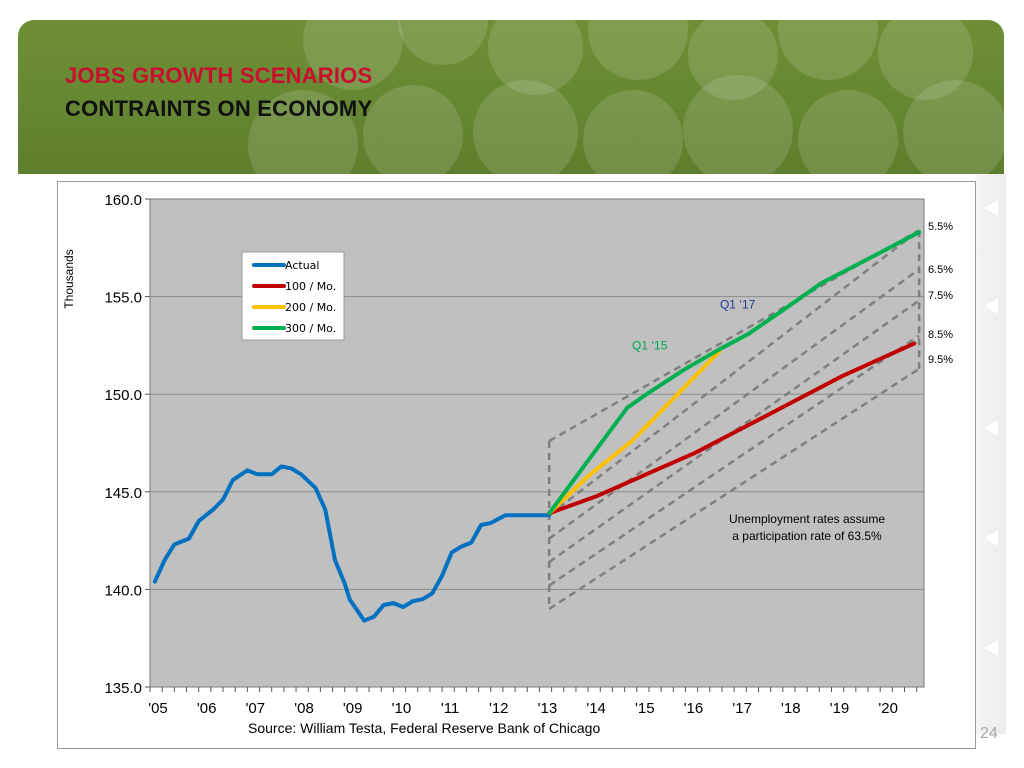  I want to click on x-tick-label: '12, so click(499, 708).